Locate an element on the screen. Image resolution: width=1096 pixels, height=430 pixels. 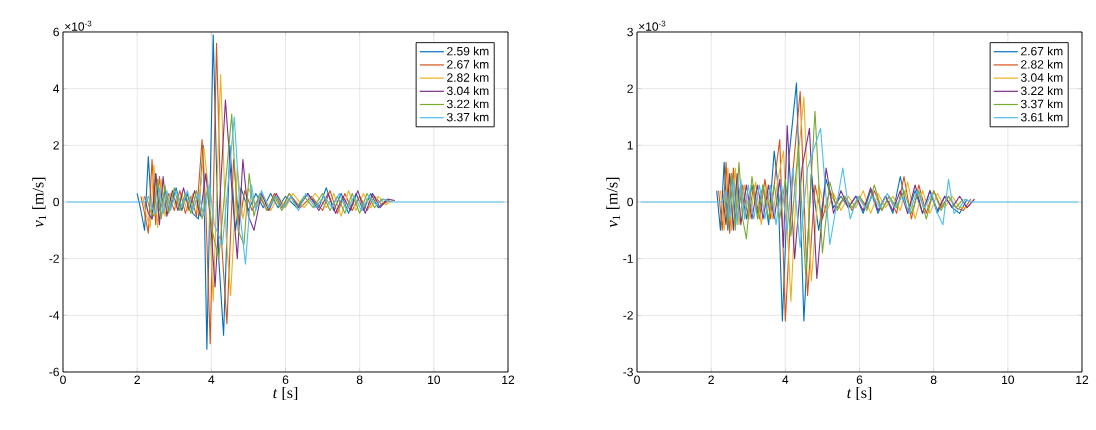
y-tick-label: 4 is located at coordinates (56, 88).